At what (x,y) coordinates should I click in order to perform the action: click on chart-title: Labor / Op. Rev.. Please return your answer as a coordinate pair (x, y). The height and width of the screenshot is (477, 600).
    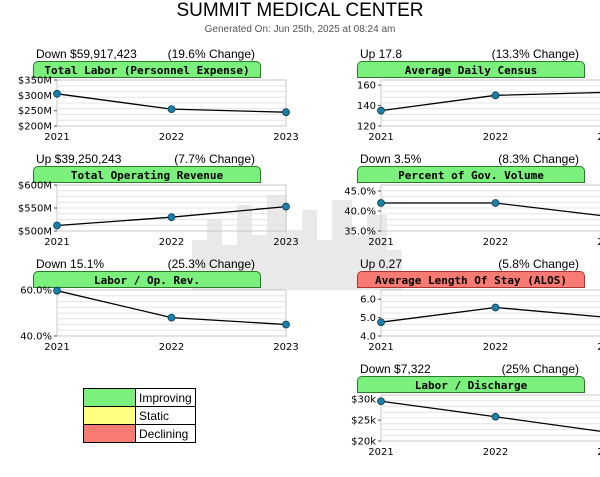
    Looking at the image, I should click on (147, 279).